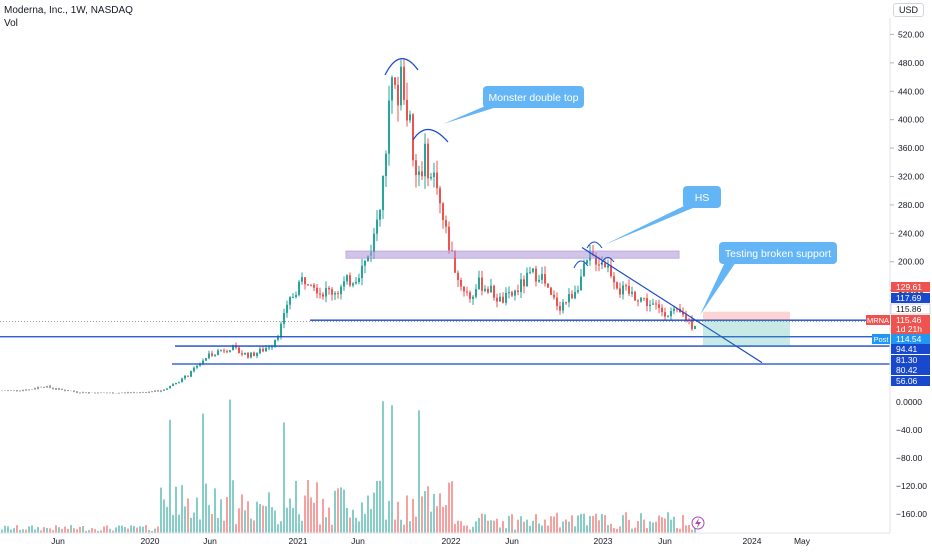  Describe the element at coordinates (662, 215) in the screenshot. I see `callout-hs: HS` at that location.